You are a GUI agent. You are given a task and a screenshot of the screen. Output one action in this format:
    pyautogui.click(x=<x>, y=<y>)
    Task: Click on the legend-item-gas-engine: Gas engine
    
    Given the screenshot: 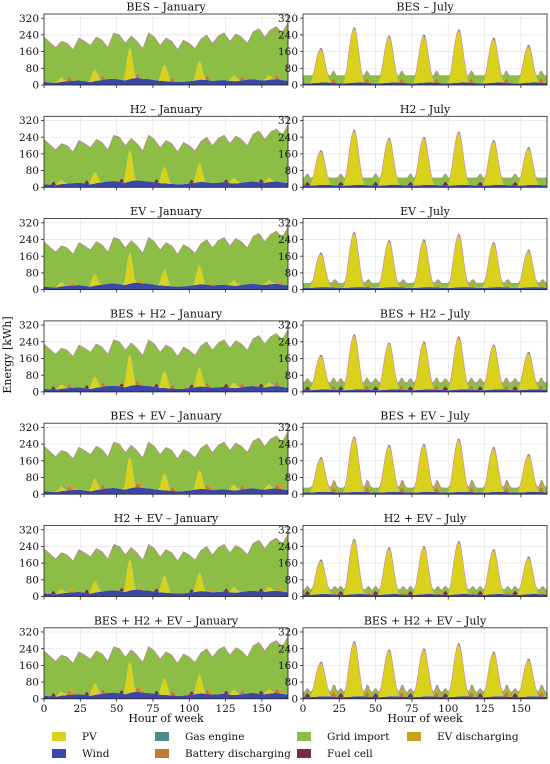 What is the action you would take?
    pyautogui.click(x=199, y=737)
    